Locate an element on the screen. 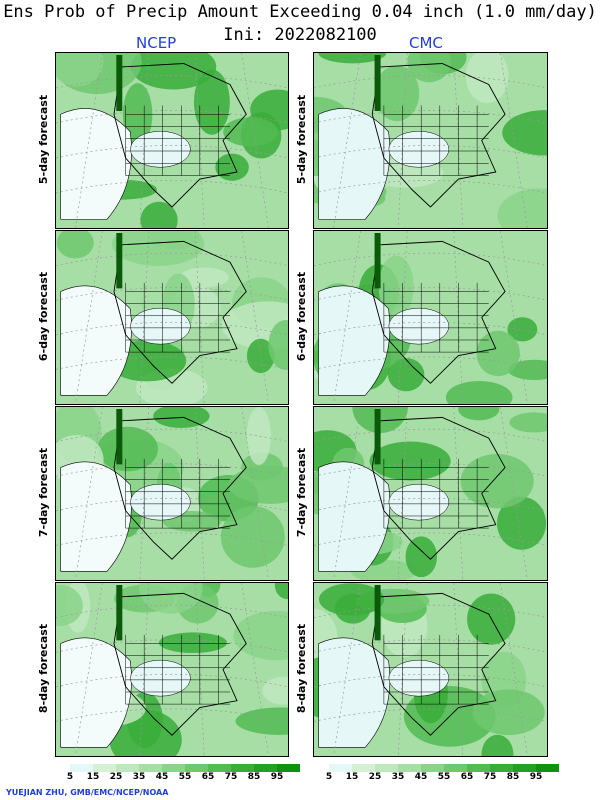 This screenshot has height=800, width=600. map-panel-ncep-5day is located at coordinates (172, 140).